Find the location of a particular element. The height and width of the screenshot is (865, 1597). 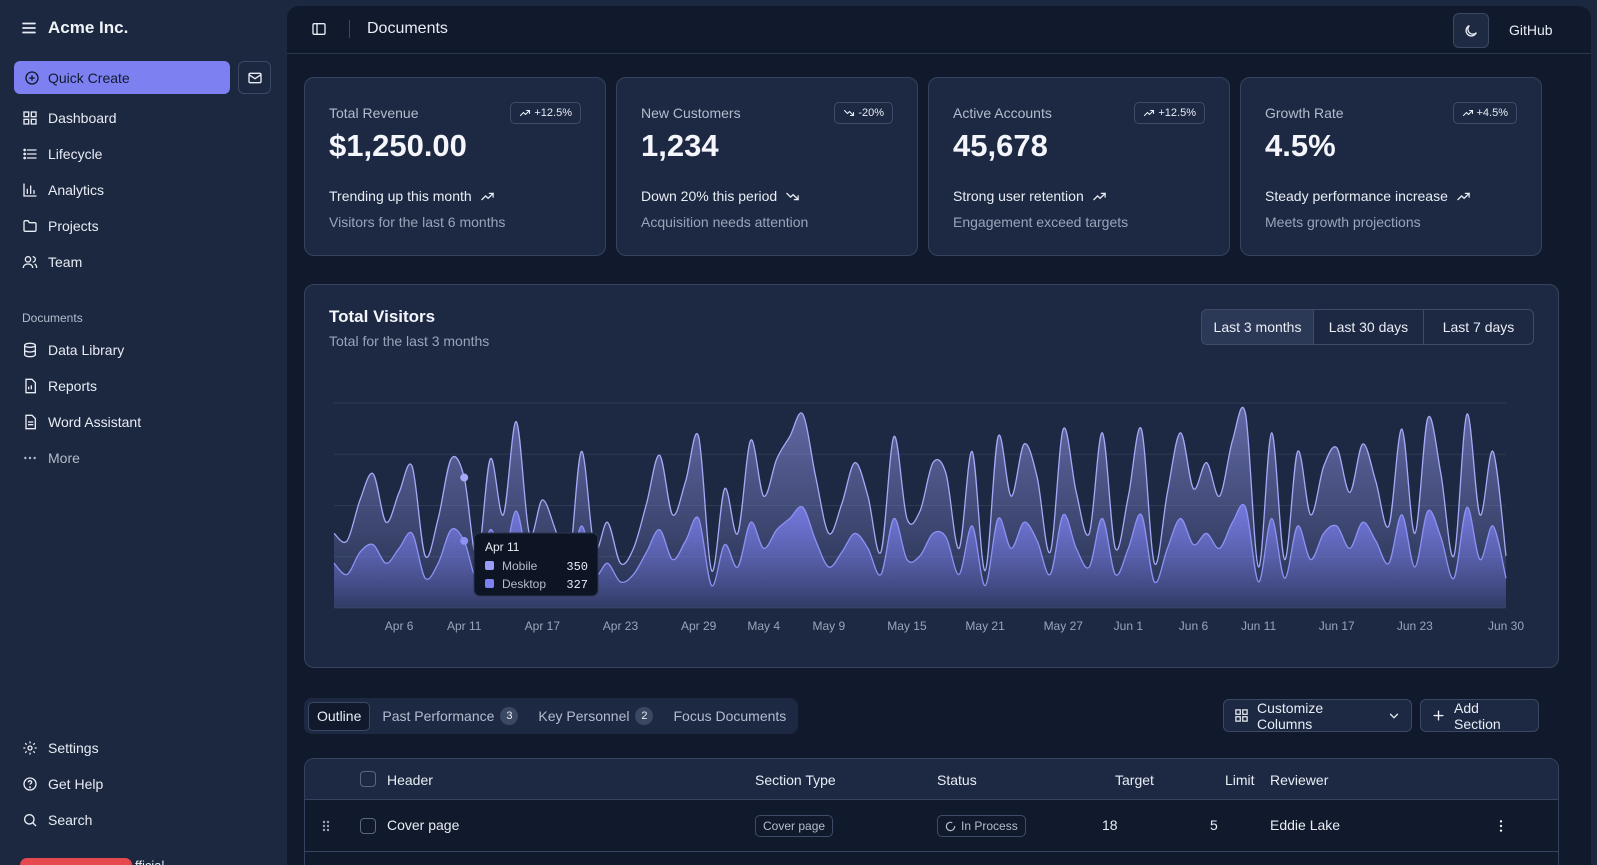

sidebar-item-projects: Projects is located at coordinates (143, 226).